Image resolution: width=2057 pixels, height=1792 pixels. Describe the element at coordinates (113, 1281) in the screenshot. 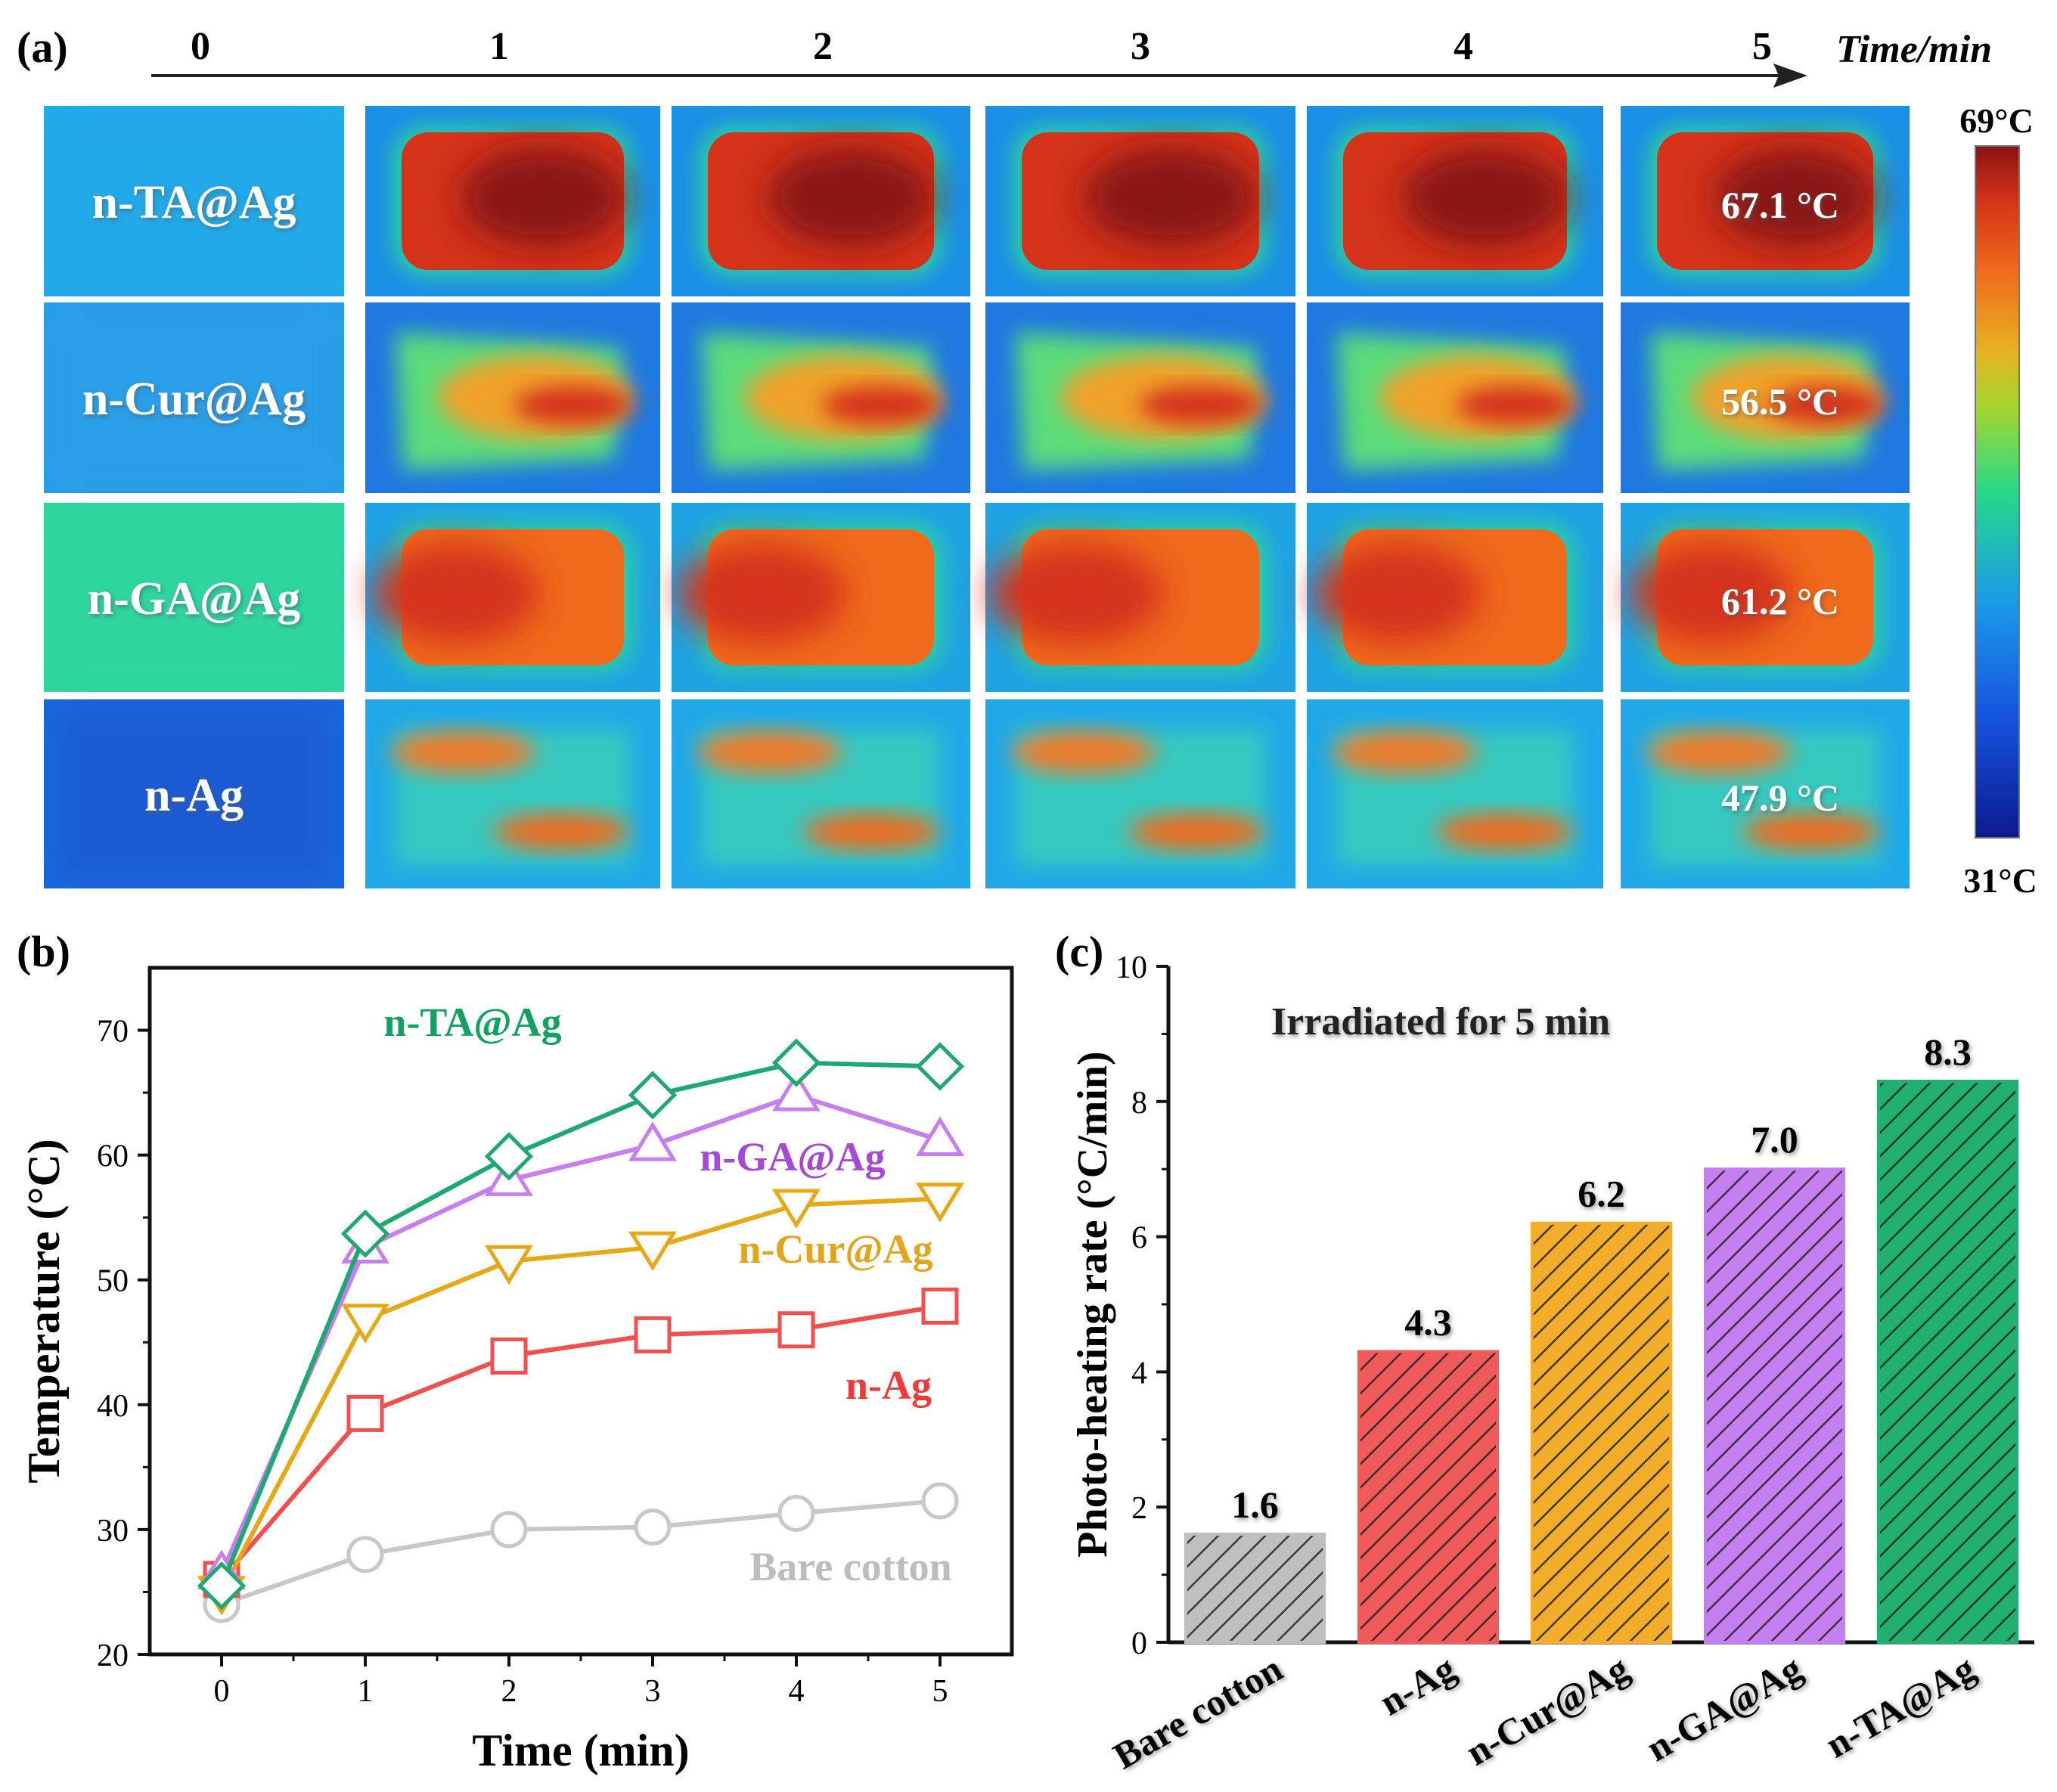

I see `y-tick-label: 50` at that location.